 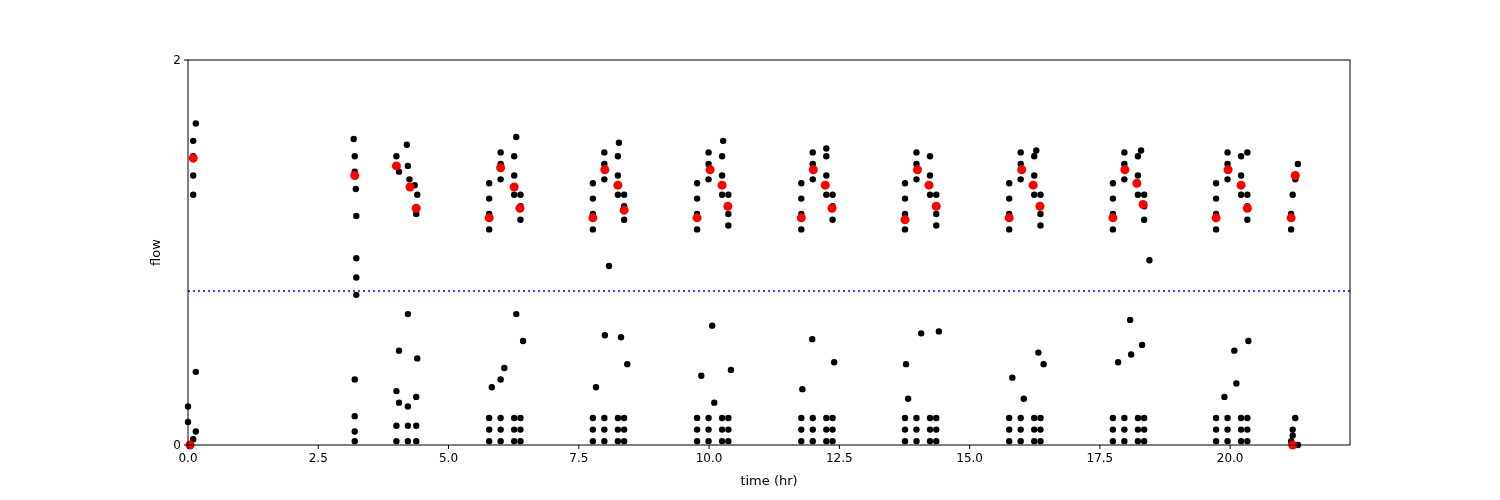 What do you see at coordinates (579, 458) in the screenshot?
I see `x-tick-label: 7.5` at bounding box center [579, 458].